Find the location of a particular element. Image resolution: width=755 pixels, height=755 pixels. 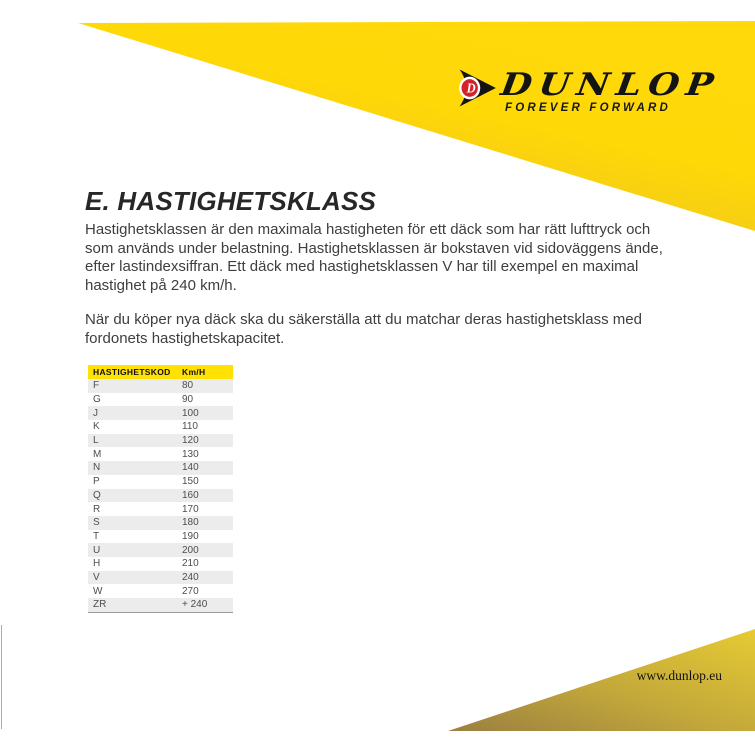

website-link: www.dunlop.eu is located at coordinates (679, 675).